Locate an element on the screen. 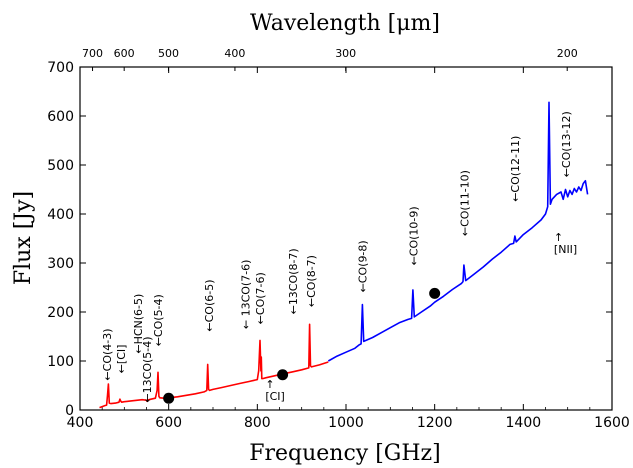 This screenshot has width=633, height=468. x-tick-label: 600 is located at coordinates (168, 423).